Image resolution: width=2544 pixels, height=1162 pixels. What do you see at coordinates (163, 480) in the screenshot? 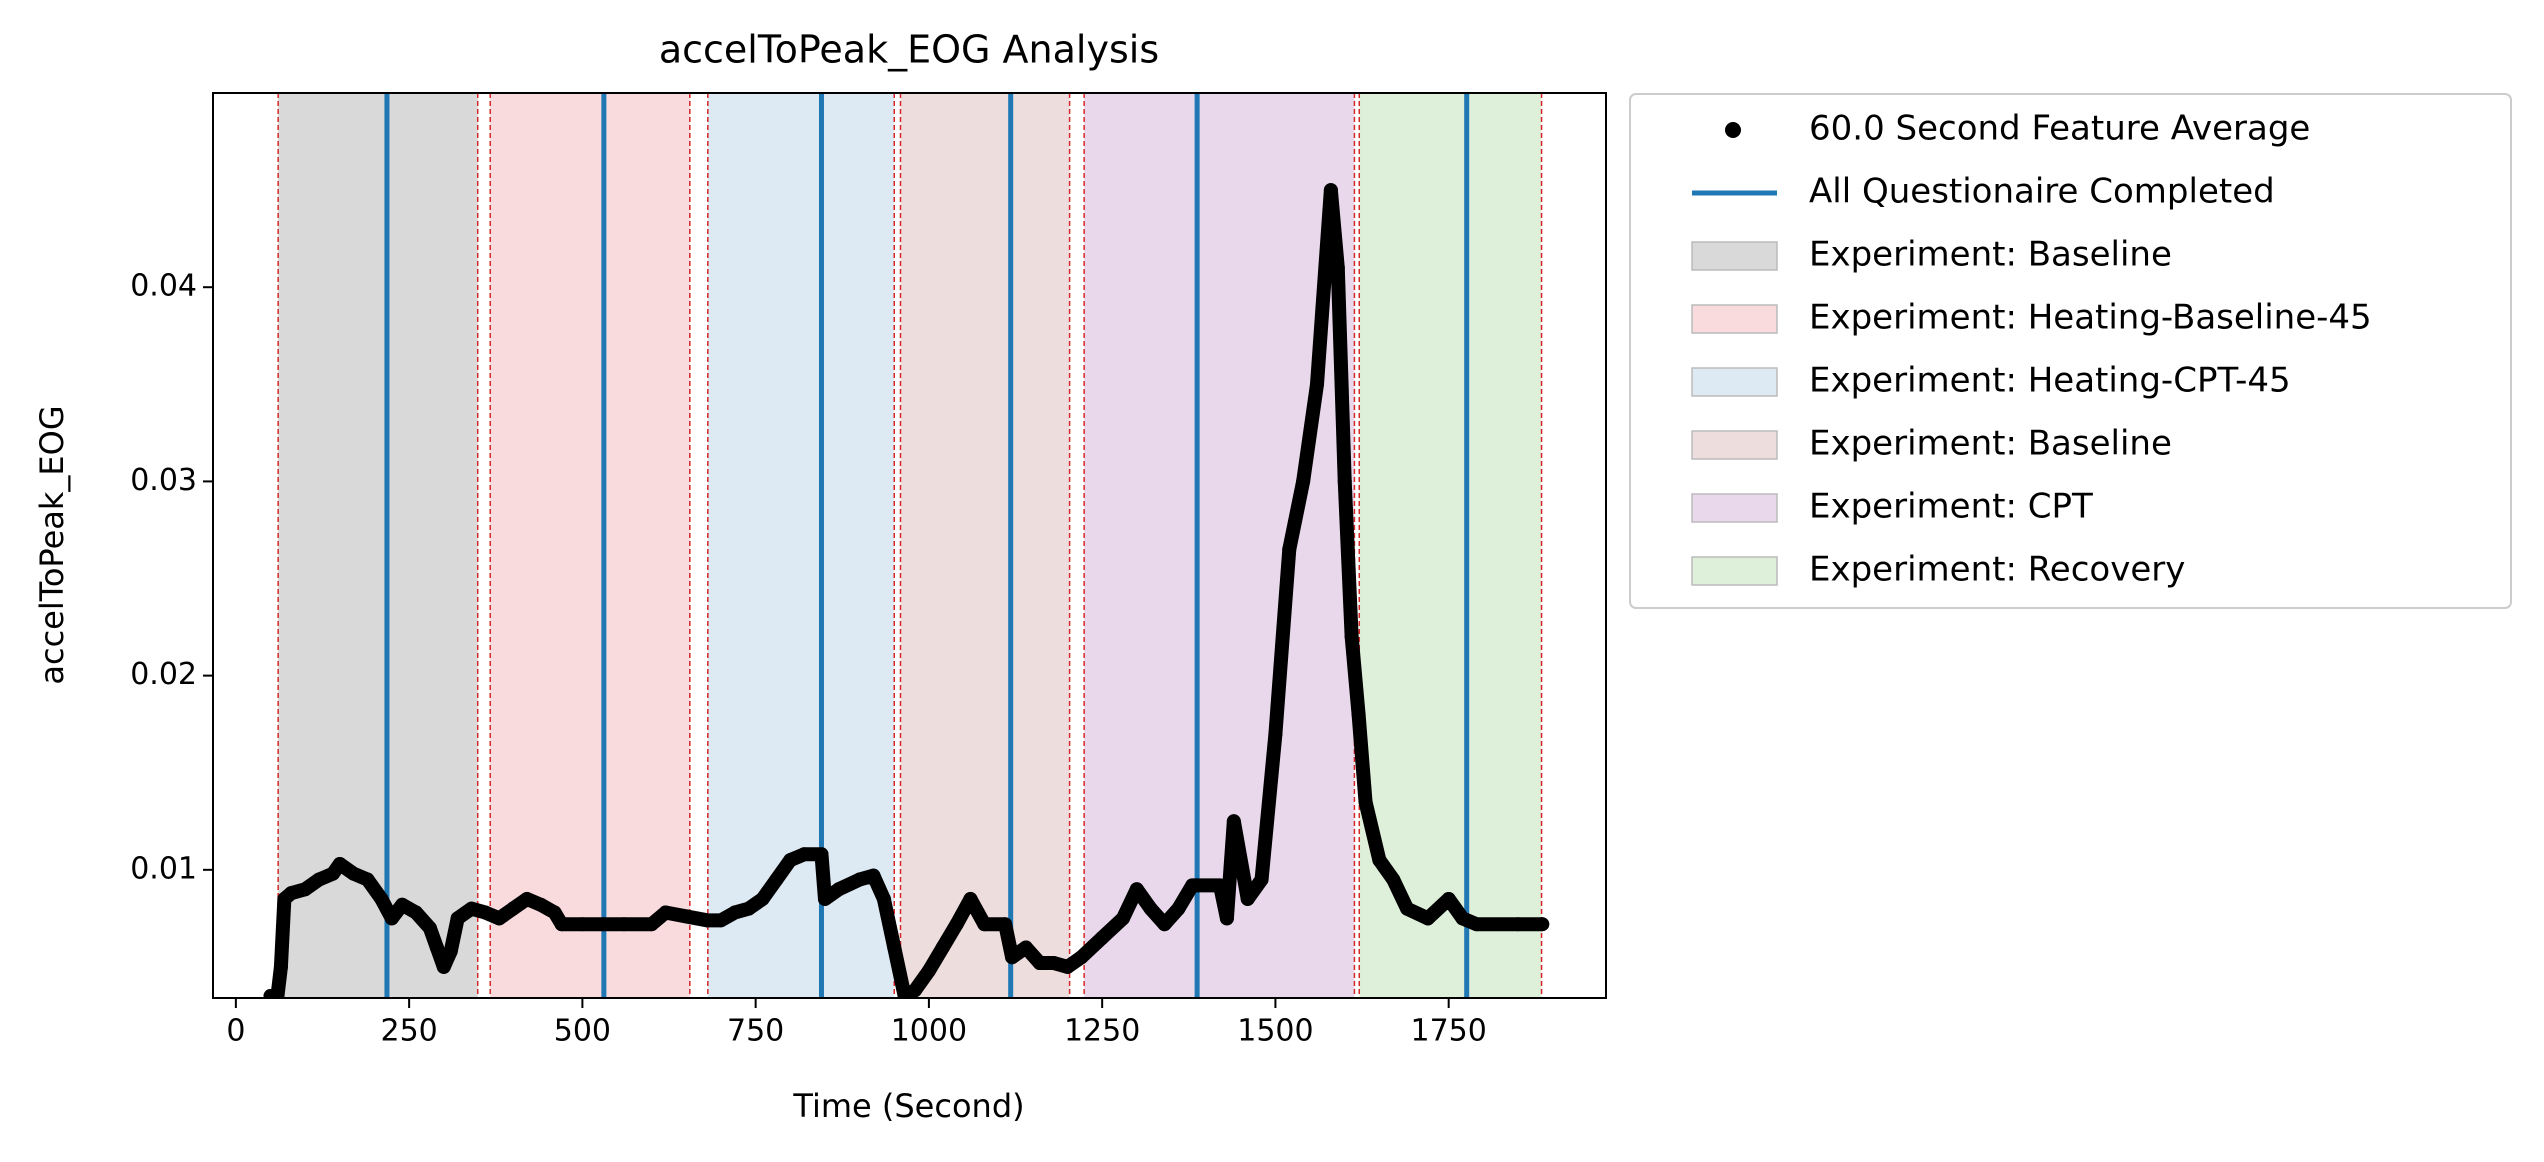
I see `y-tick-label: 0.03` at bounding box center [163, 480].